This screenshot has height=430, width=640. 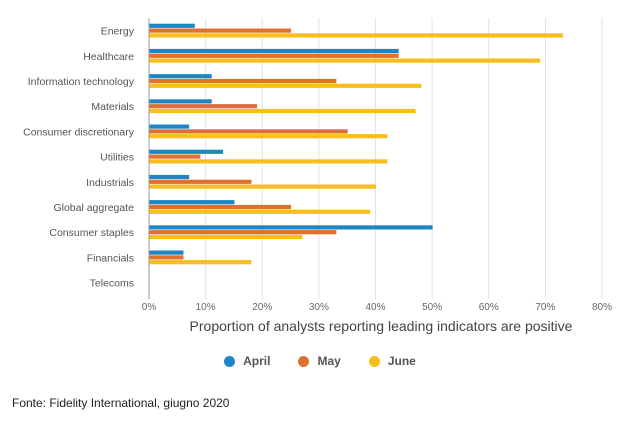 I want to click on x-tick-label: 50%, so click(x=432, y=307).